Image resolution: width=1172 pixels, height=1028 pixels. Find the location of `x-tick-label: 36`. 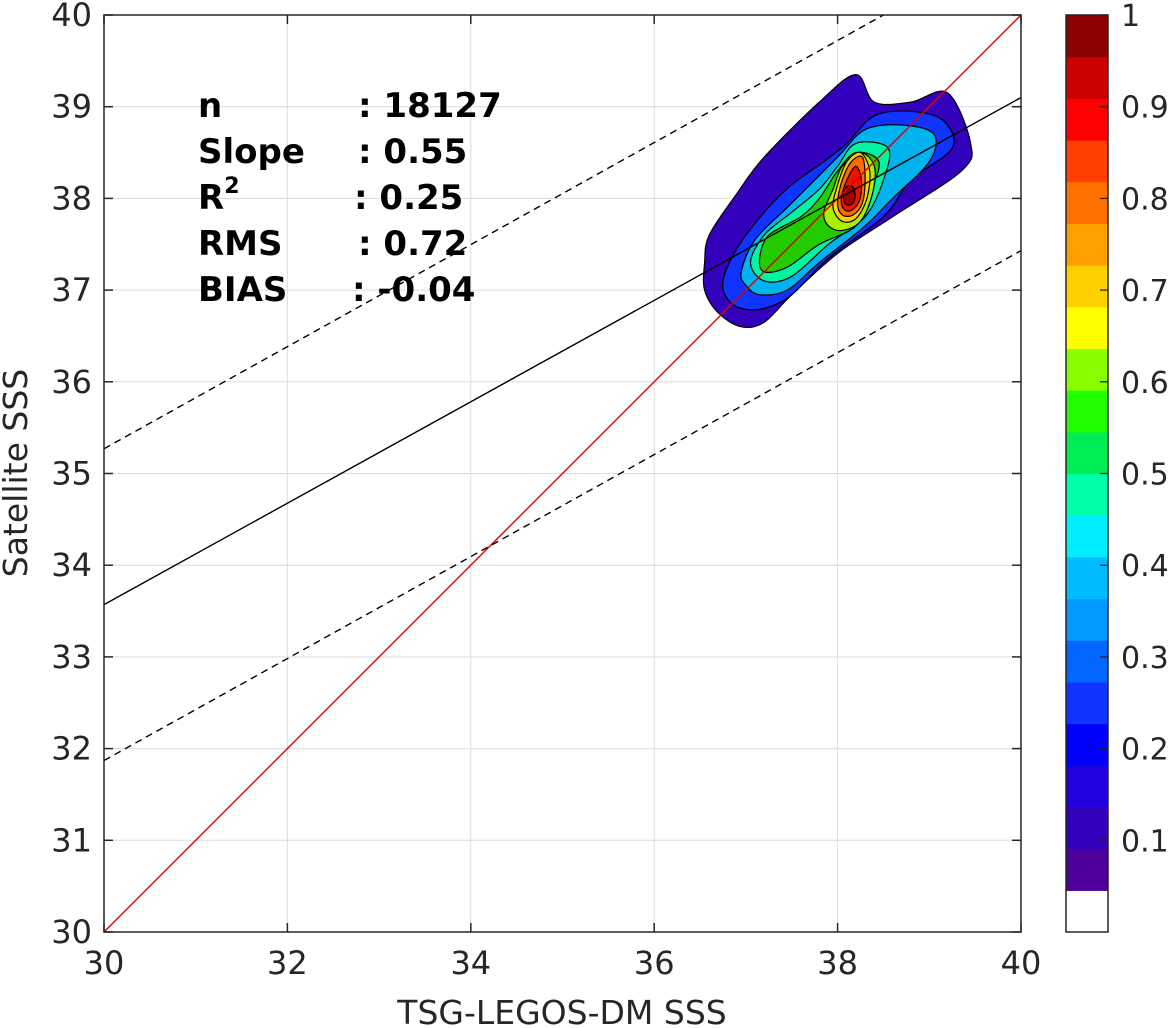

x-tick-label: 36 is located at coordinates (654, 963).